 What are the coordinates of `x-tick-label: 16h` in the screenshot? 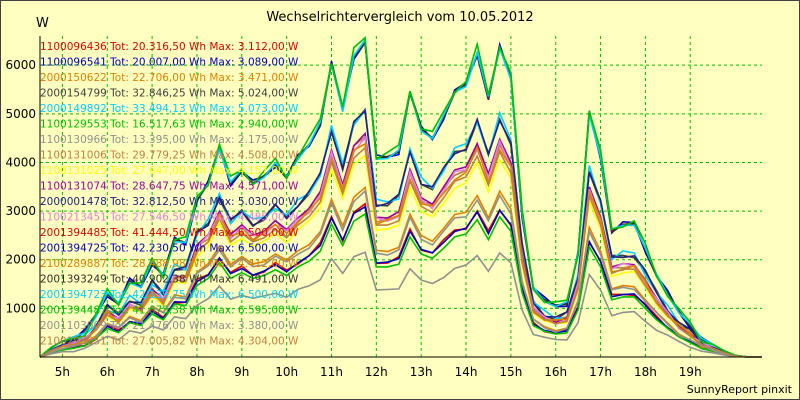 It's located at (555, 372).